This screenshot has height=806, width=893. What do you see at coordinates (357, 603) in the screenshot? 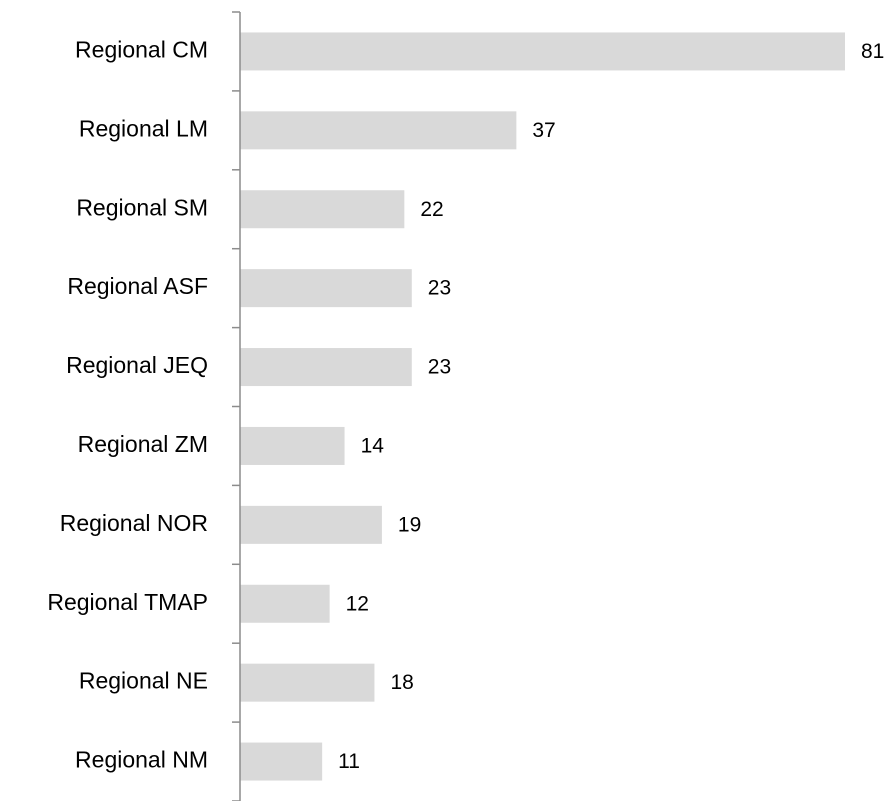
I see `data-label: 12` at bounding box center [357, 603].